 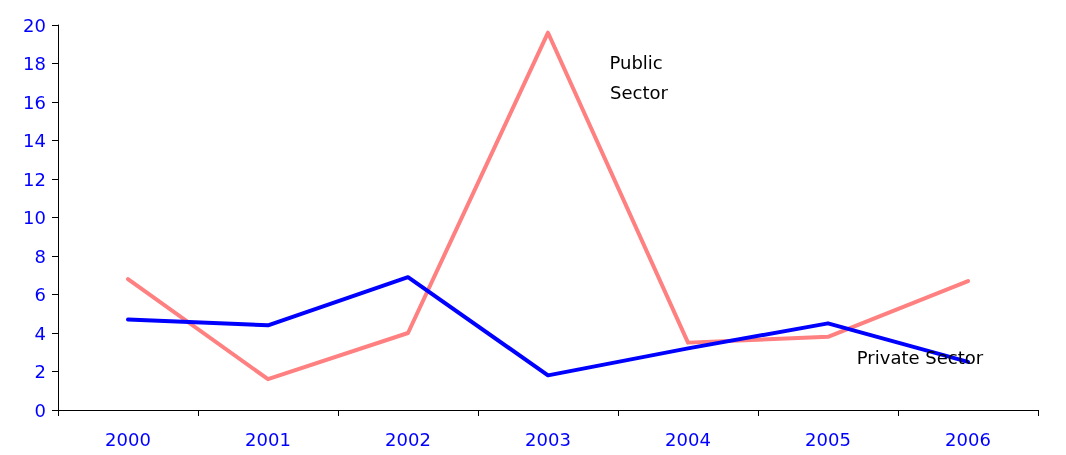 I want to click on y-tick-label: 8, so click(x=40, y=256).